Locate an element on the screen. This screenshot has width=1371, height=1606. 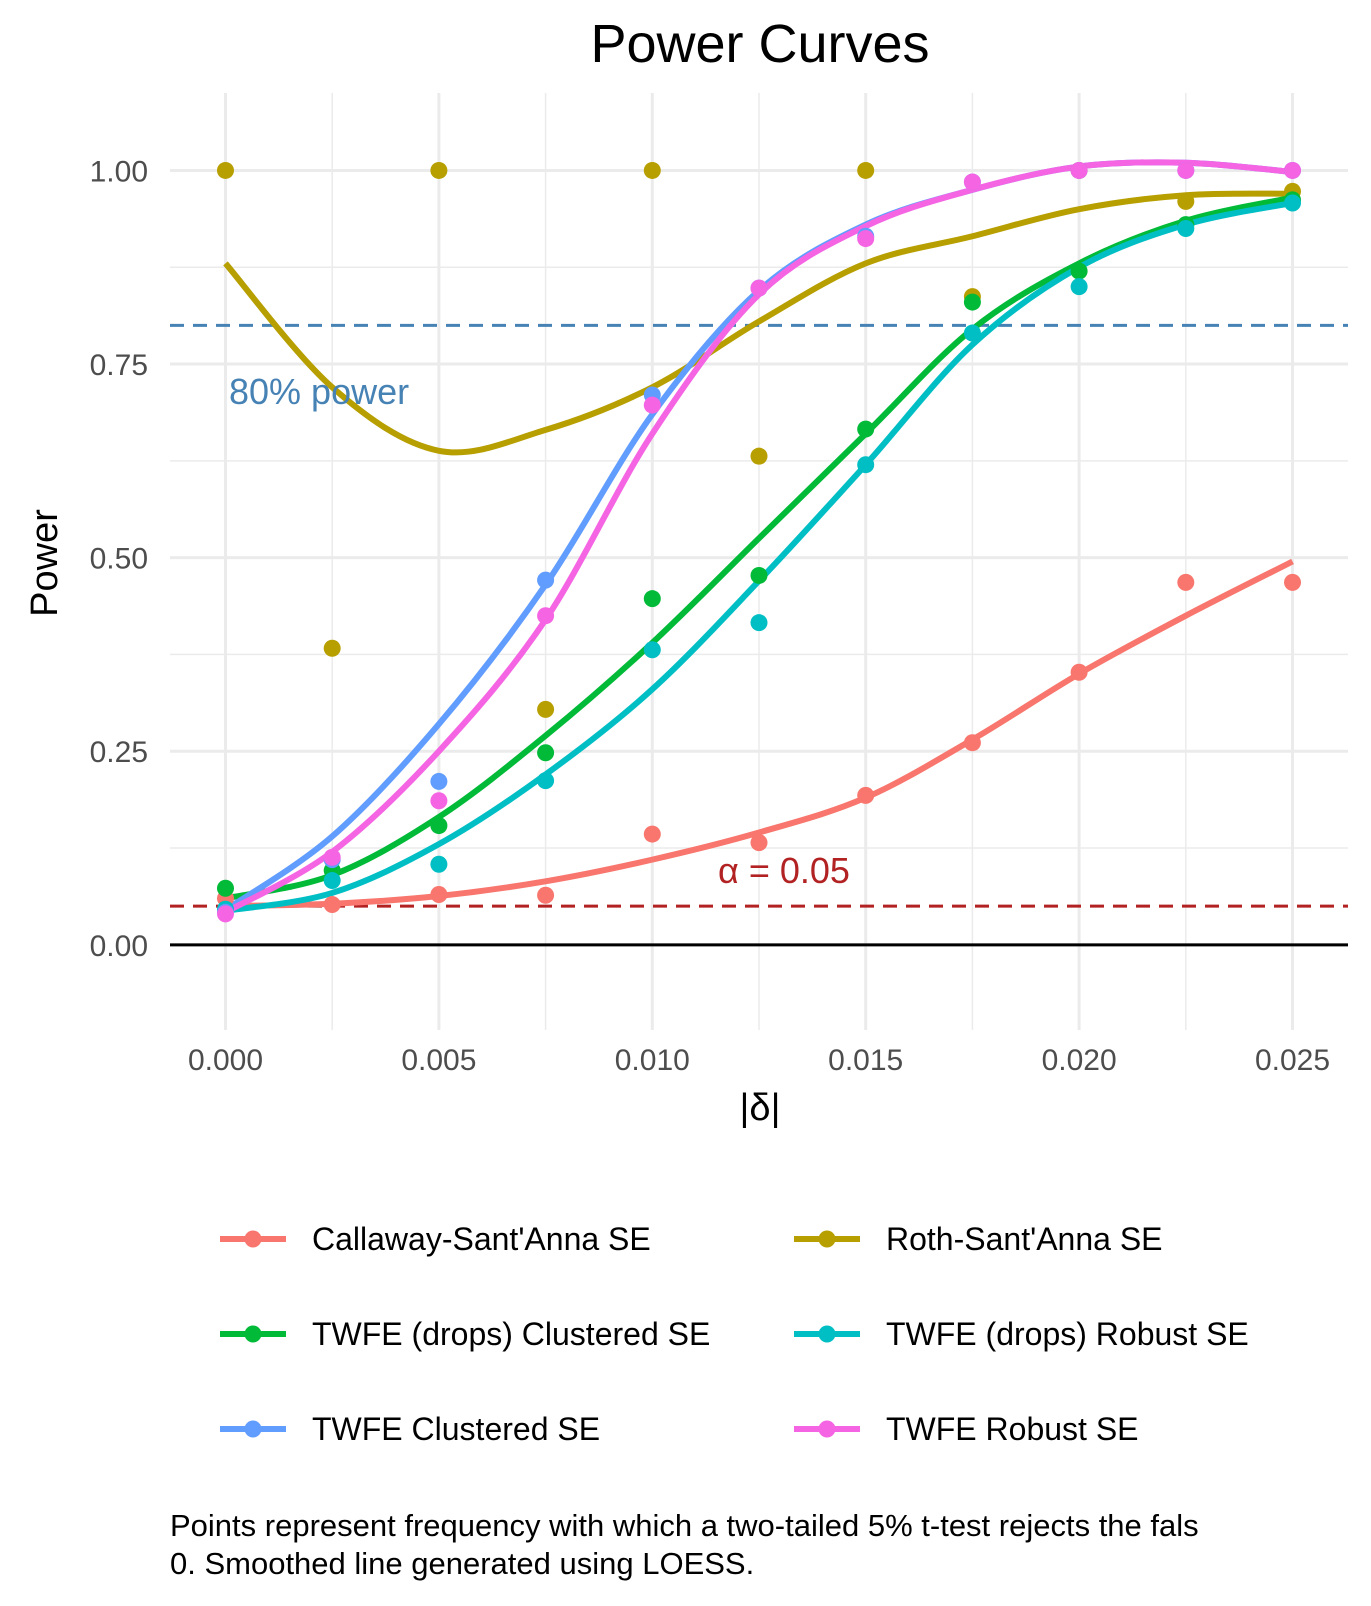
x-tick-label: 0.025 is located at coordinates (1292, 1060).